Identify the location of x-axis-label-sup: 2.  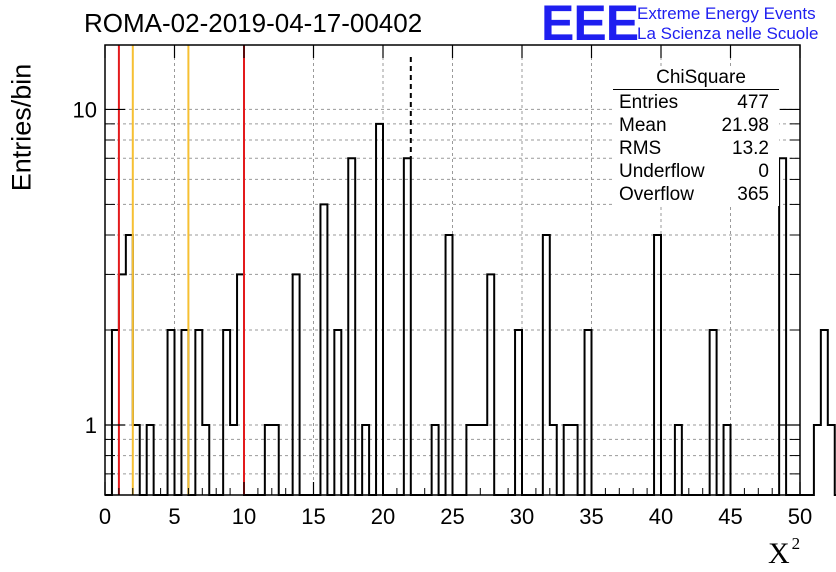
(796, 543).